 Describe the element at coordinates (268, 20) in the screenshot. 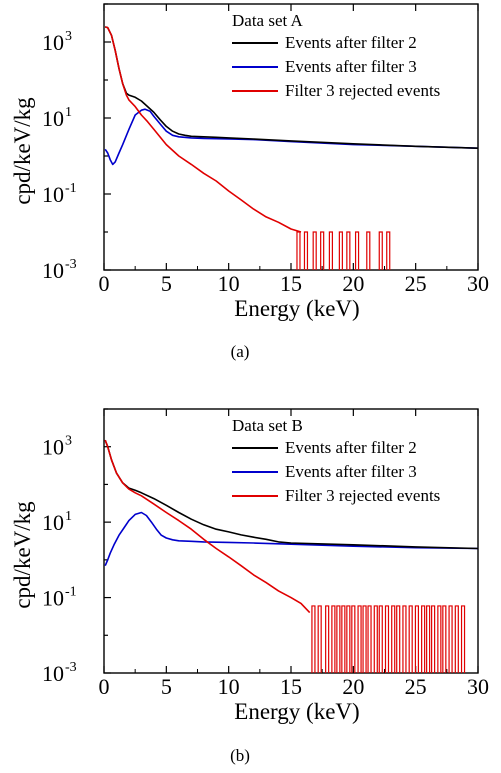

I see `dataset-label: Data set A` at that location.